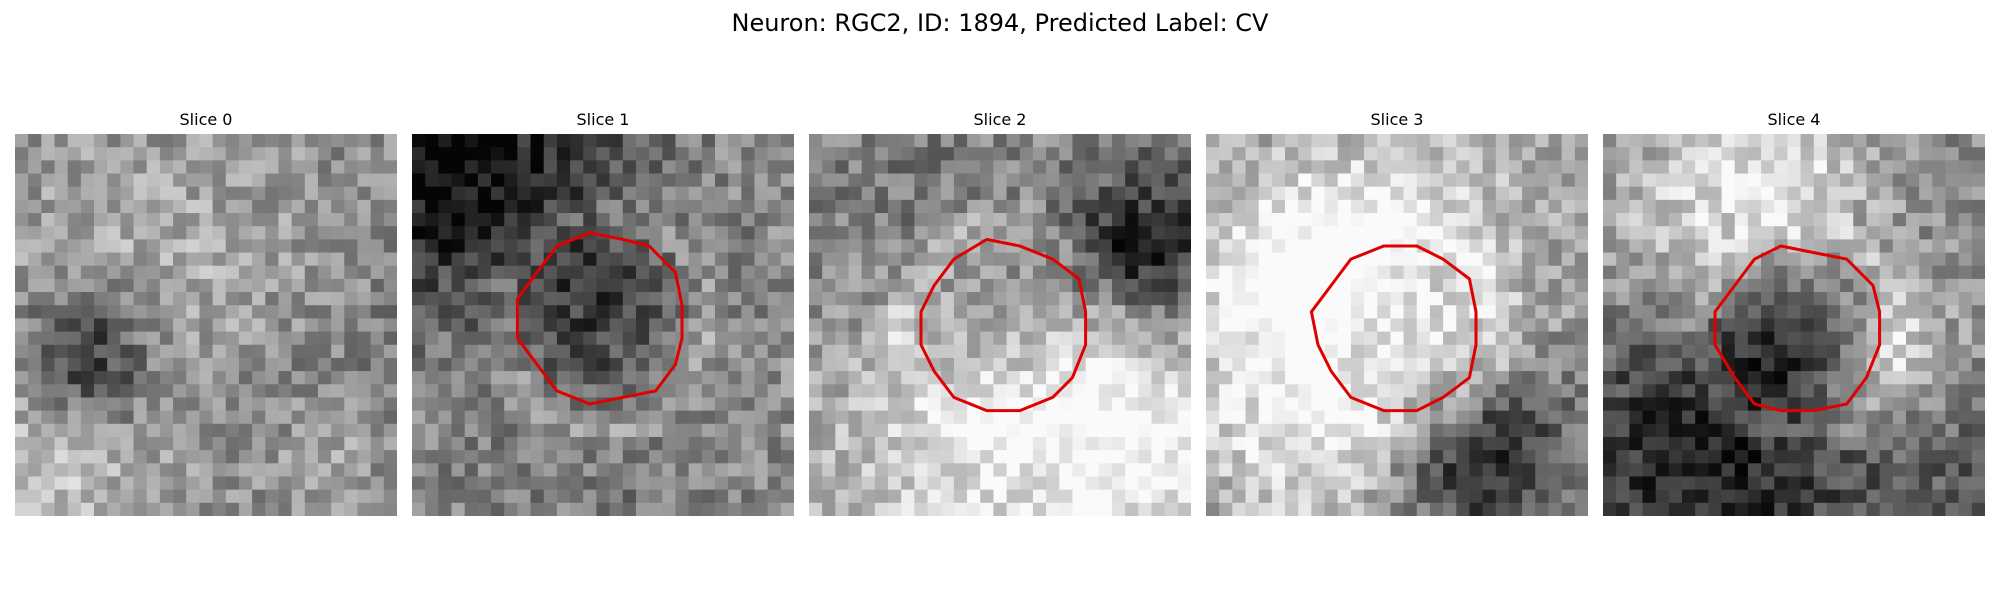  Describe the element at coordinates (603, 119) in the screenshot. I see `slice-title: Slice 1` at that location.